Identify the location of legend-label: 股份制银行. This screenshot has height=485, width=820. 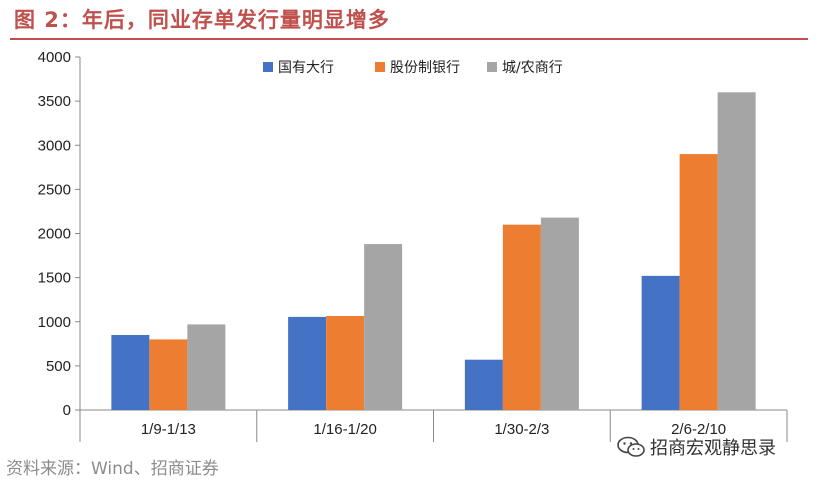
(425, 68).